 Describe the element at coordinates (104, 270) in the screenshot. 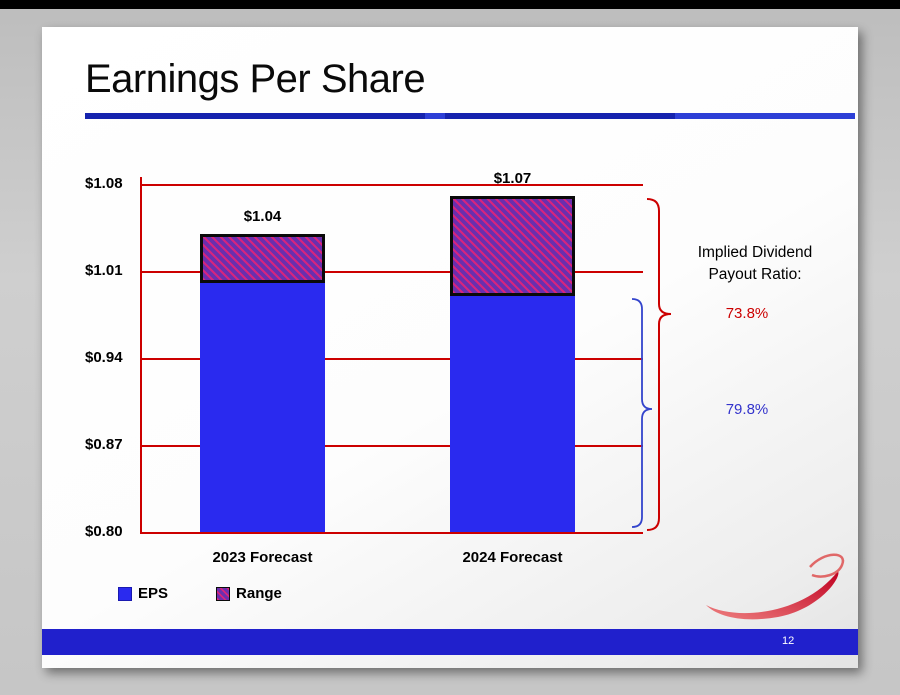

I see `y-tick-label: $1.01` at that location.